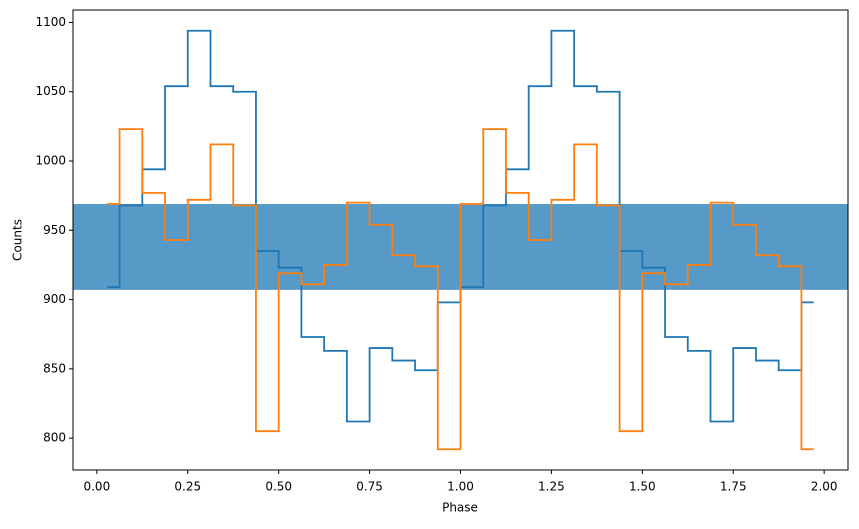 The image size is (859, 529). Describe the element at coordinates (551, 487) in the screenshot. I see `x-tick-label: 1.25` at that location.